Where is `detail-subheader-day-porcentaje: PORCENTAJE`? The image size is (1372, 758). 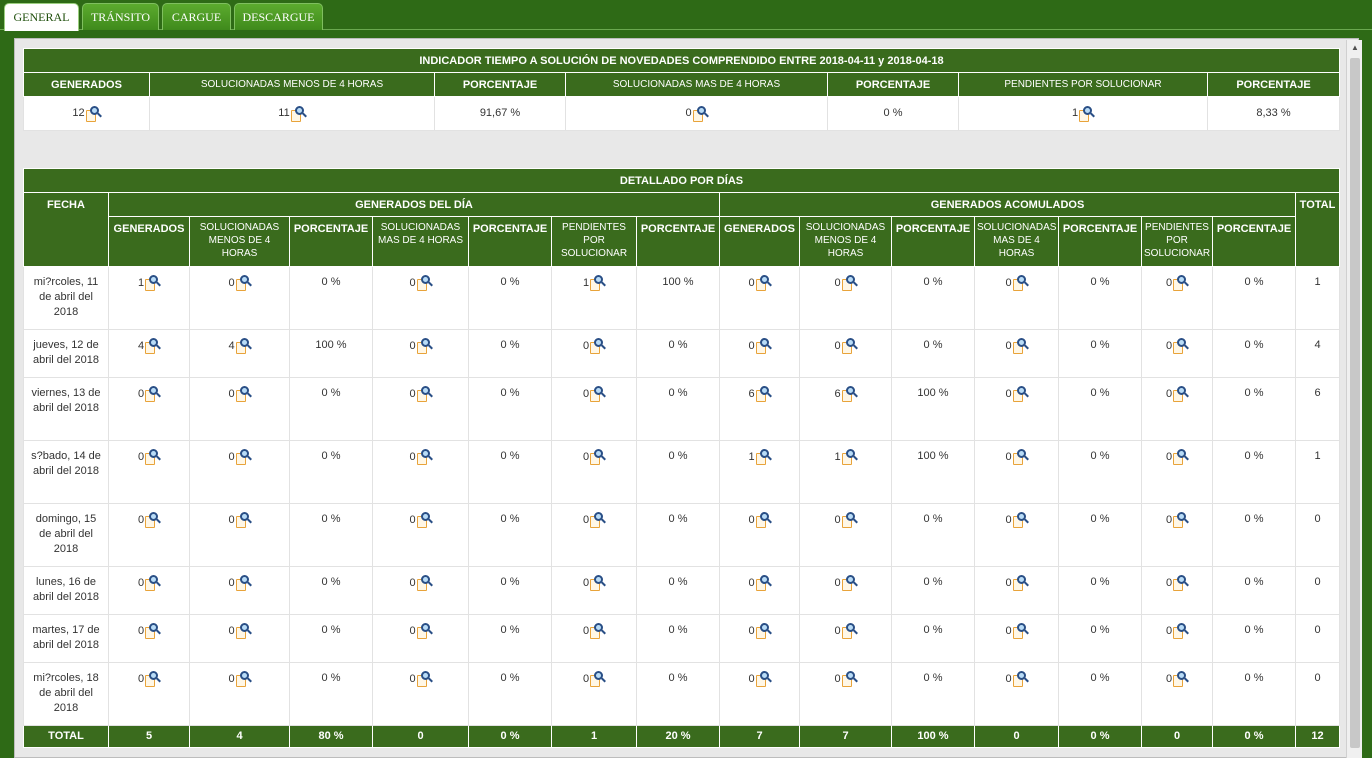
detail-subheader-day-porcentaje: PORCENTAJE is located at coordinates (510, 241).